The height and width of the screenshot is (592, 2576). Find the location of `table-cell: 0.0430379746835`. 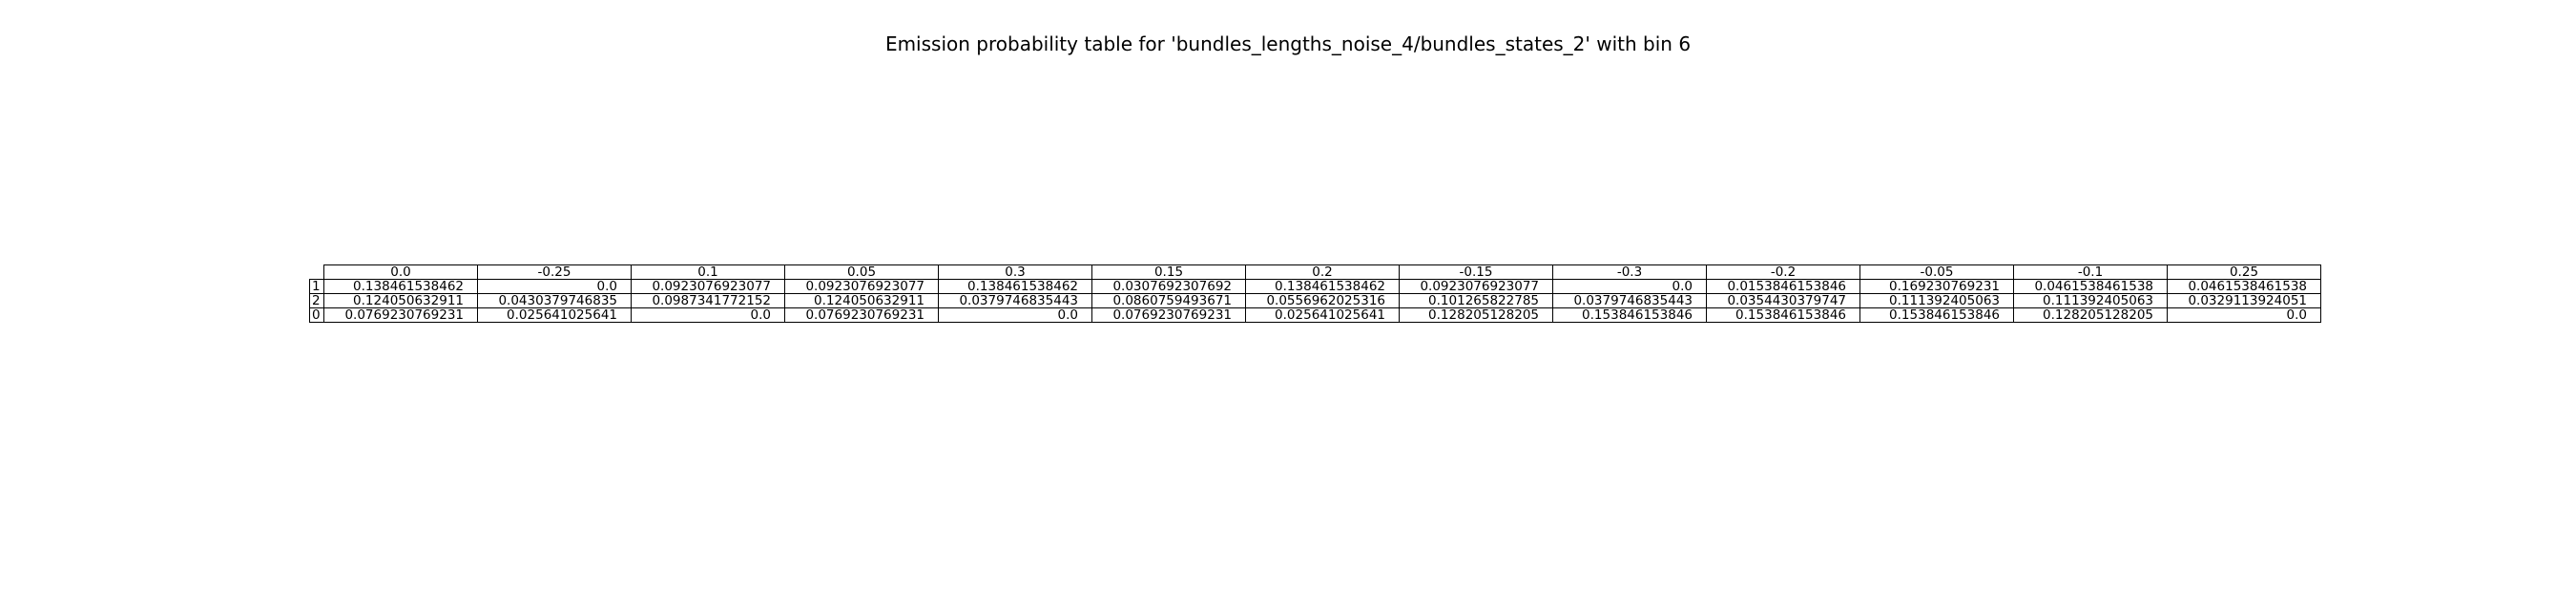

table-cell: 0.0430379746835 is located at coordinates (554, 300).